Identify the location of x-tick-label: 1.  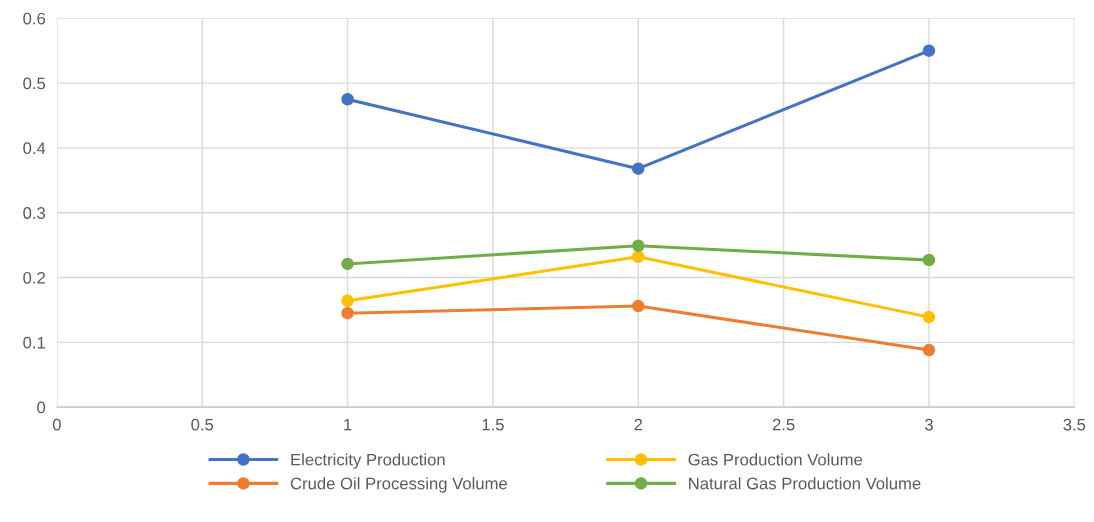
(348, 424).